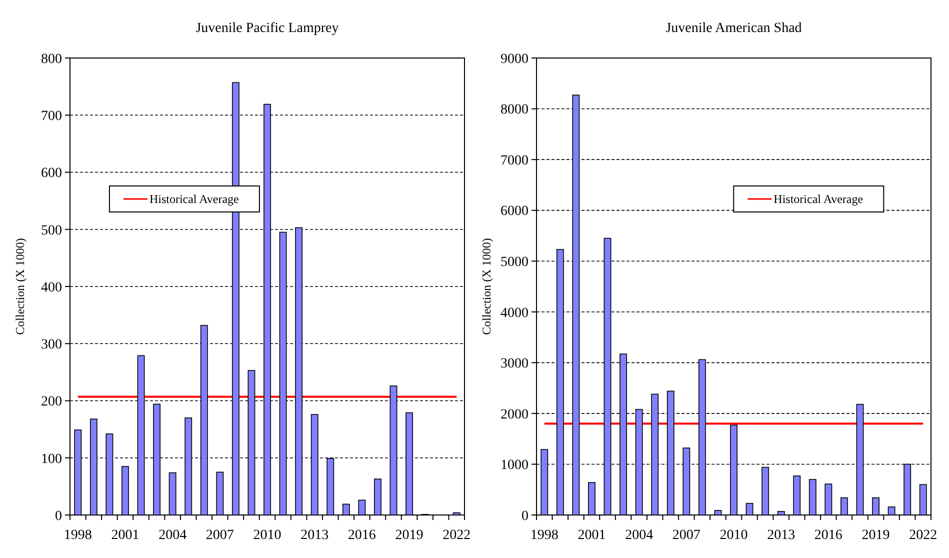 This screenshot has height=558, width=949. What do you see at coordinates (514, 59) in the screenshot?
I see `y-tick-label: 9000` at bounding box center [514, 59].